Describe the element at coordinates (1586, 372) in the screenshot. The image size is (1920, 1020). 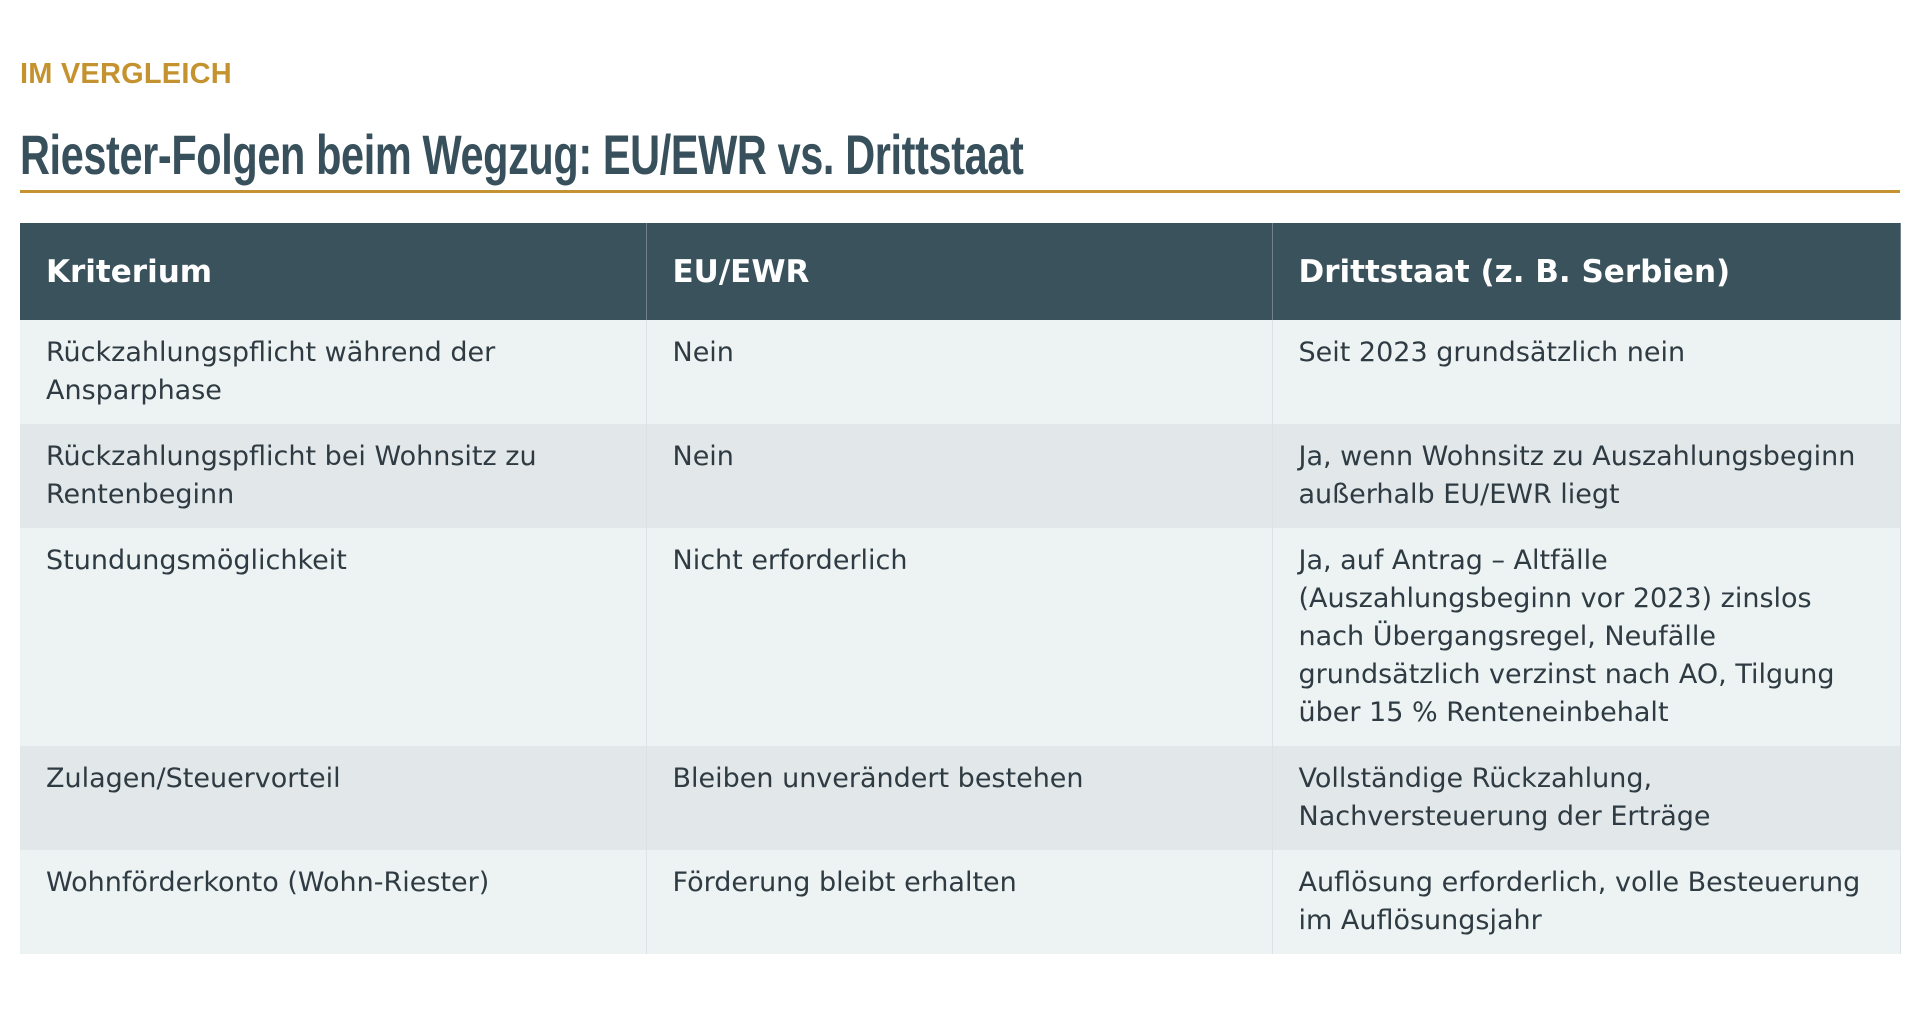
I see `table-cell: Seit 2023 grundsätzlich nein` at that location.